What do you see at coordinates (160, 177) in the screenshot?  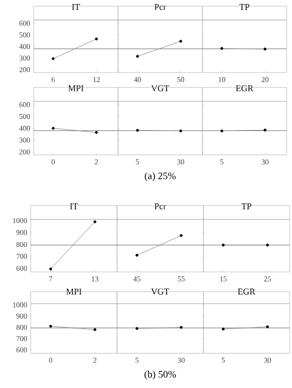 I see `text: (a) 25%` at bounding box center [160, 177].